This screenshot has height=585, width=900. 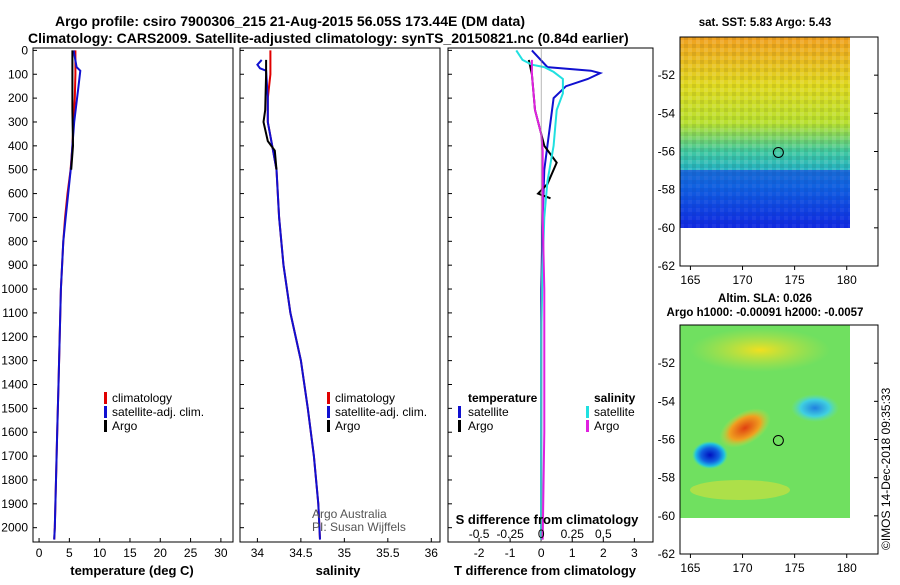 What do you see at coordinates (14, 408) in the screenshot?
I see `depth-tick-label: 1500` at bounding box center [14, 408].